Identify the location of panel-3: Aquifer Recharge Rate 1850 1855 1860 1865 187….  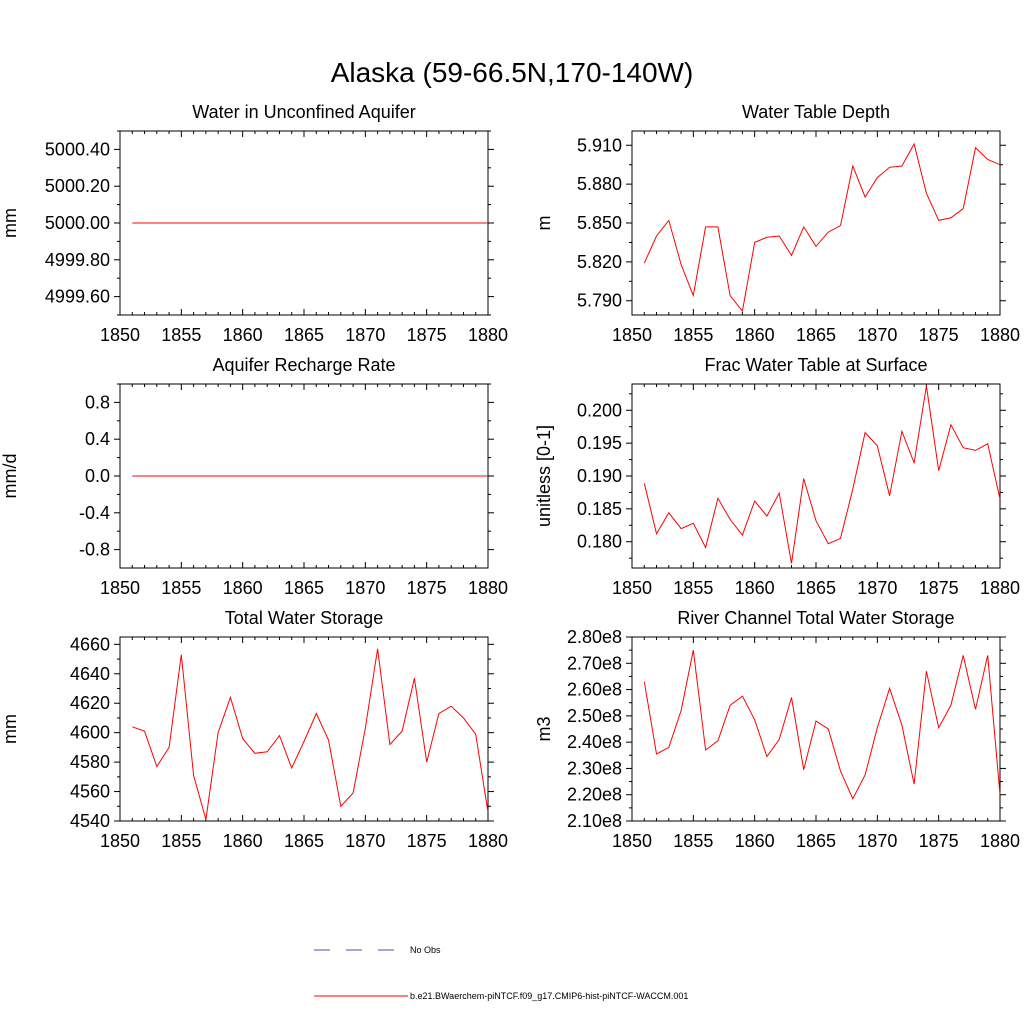
(254, 476).